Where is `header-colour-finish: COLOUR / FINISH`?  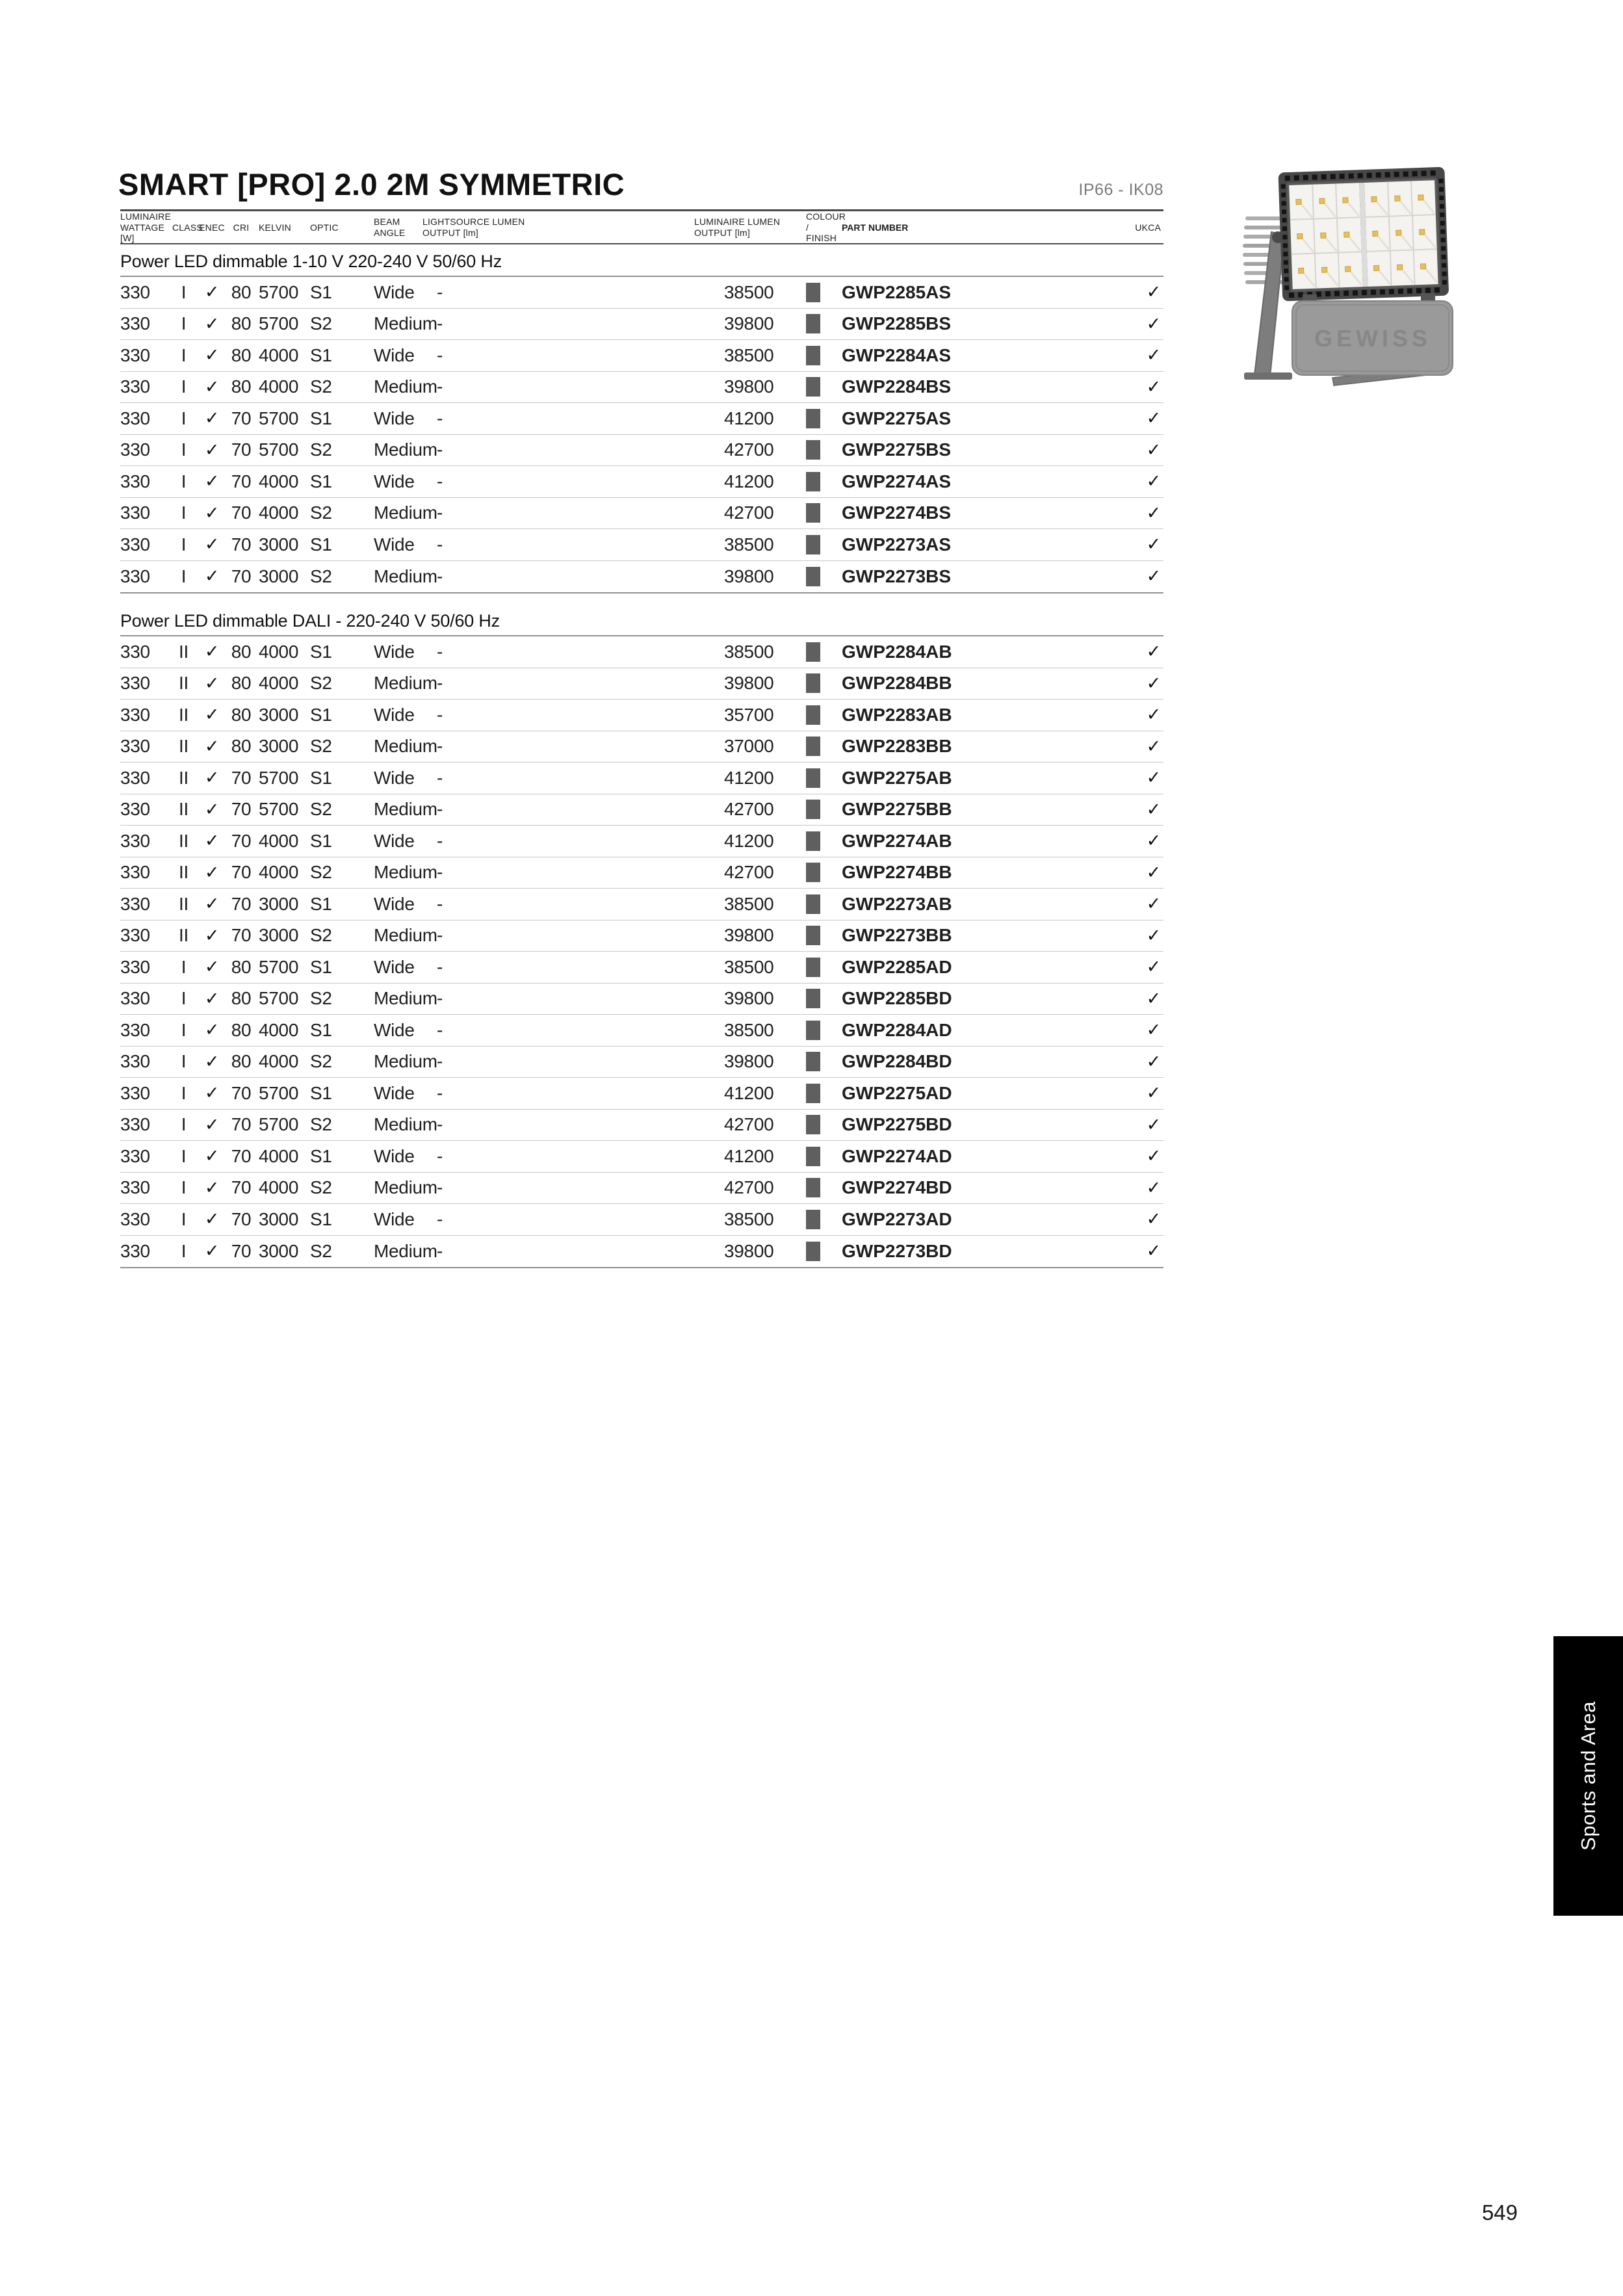
header-colour-finish: COLOUR / FINISH is located at coordinates (826, 227).